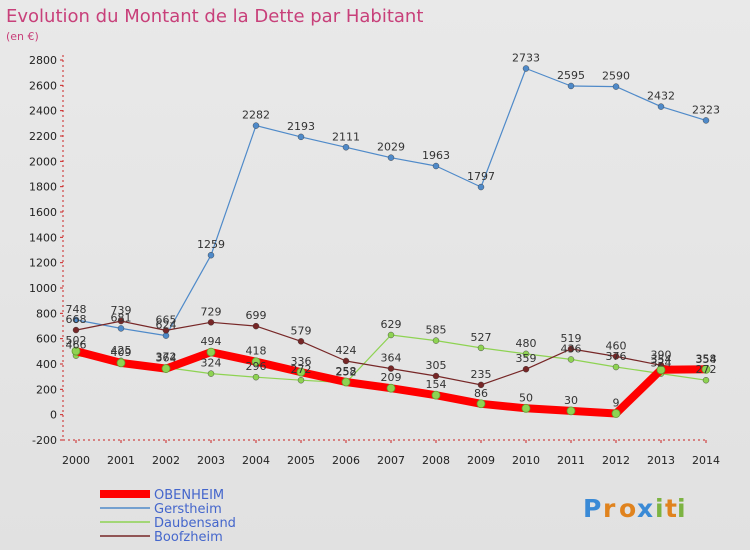 This screenshot has width=750, height=550. Describe the element at coordinates (188, 509) in the screenshot. I see `legend-label-gerstheim: Gerstheim` at that location.